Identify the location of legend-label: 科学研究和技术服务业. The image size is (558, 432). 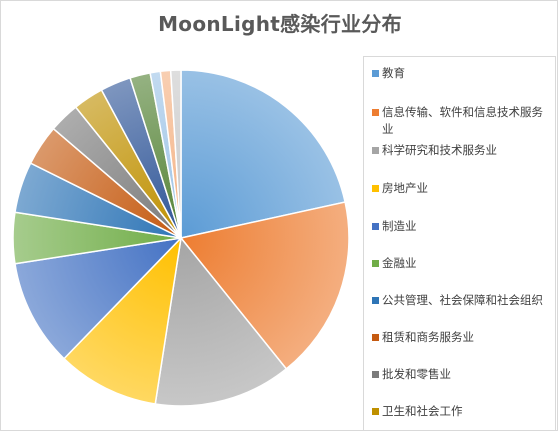
(439, 150).